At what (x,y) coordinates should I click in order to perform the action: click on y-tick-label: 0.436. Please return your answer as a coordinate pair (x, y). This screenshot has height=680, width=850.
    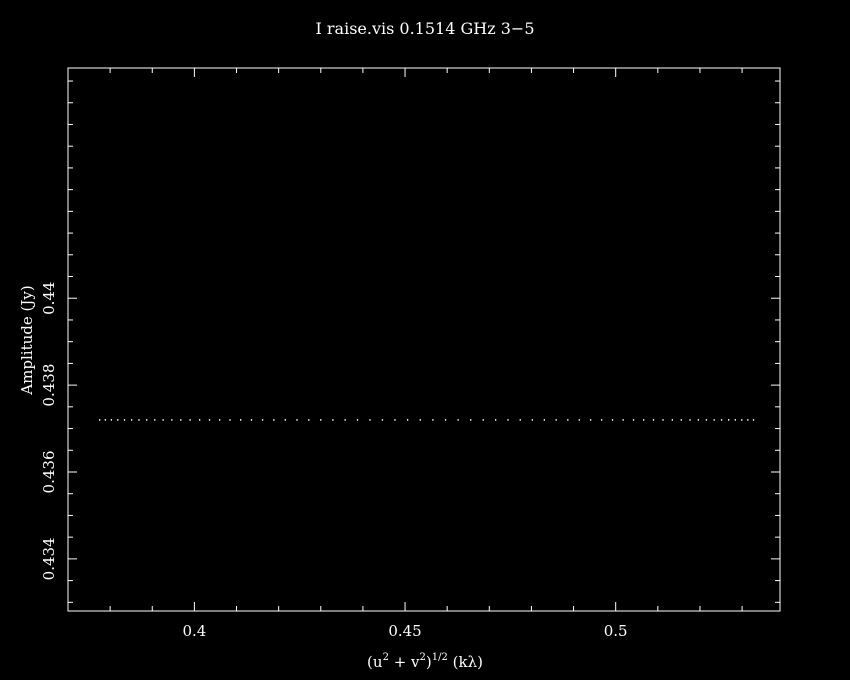
    Looking at the image, I should click on (49, 472).